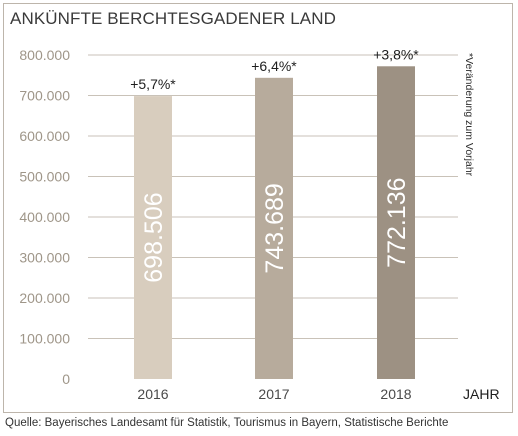 The image size is (518, 436). Describe the element at coordinates (173, 18) in the screenshot. I see `chart-title: ANKÜNFTE BERCHTESGADENER LAND` at that location.